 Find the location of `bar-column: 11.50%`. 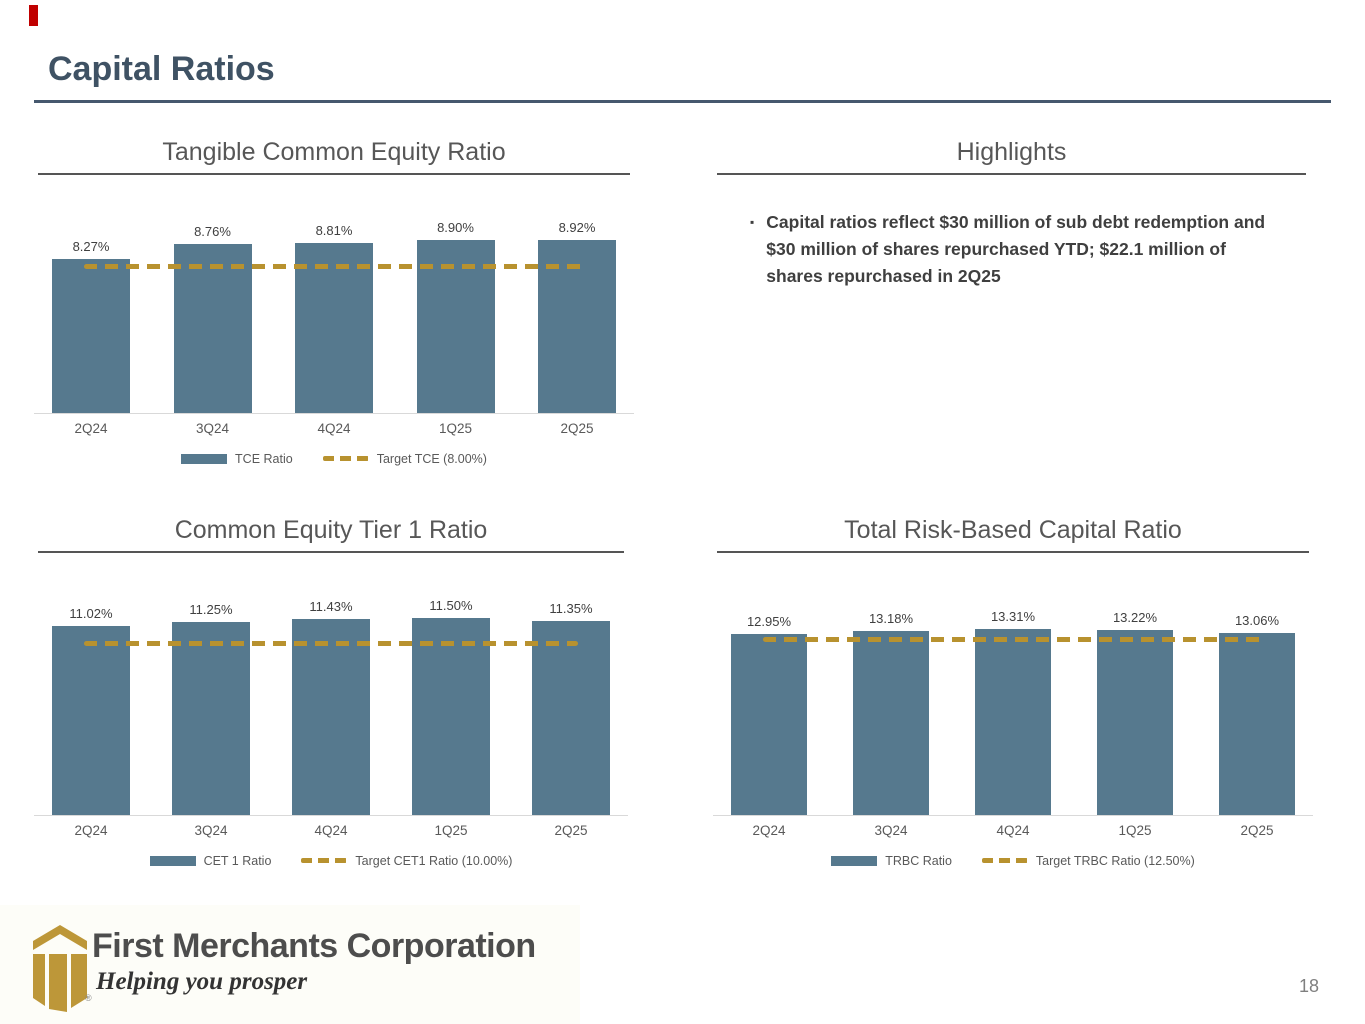

bar-column: 11.50% is located at coordinates (451, 706).